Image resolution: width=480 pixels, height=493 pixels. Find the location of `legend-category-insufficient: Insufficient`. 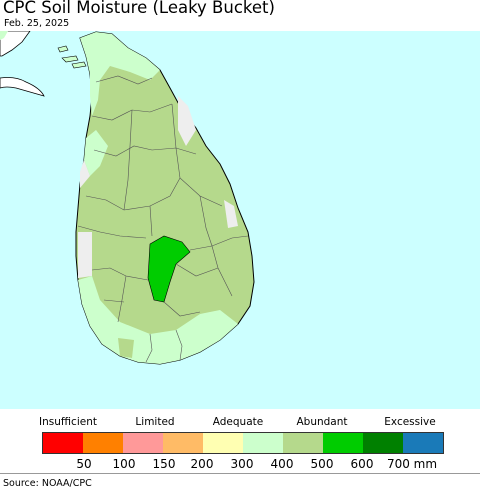

legend-category-insufficient: Insufficient is located at coordinates (68, 422).